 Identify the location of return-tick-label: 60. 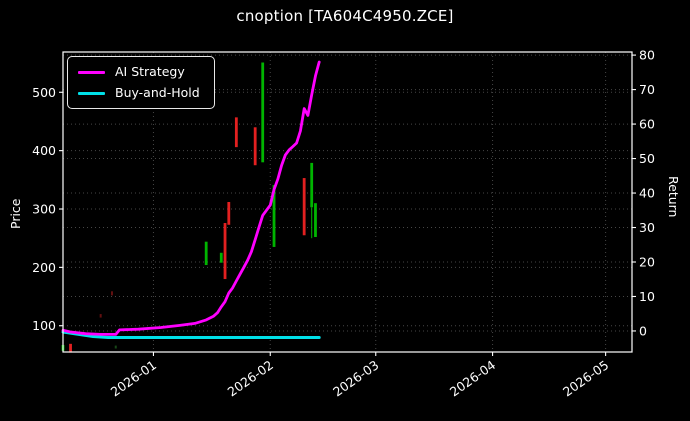
(647, 124).